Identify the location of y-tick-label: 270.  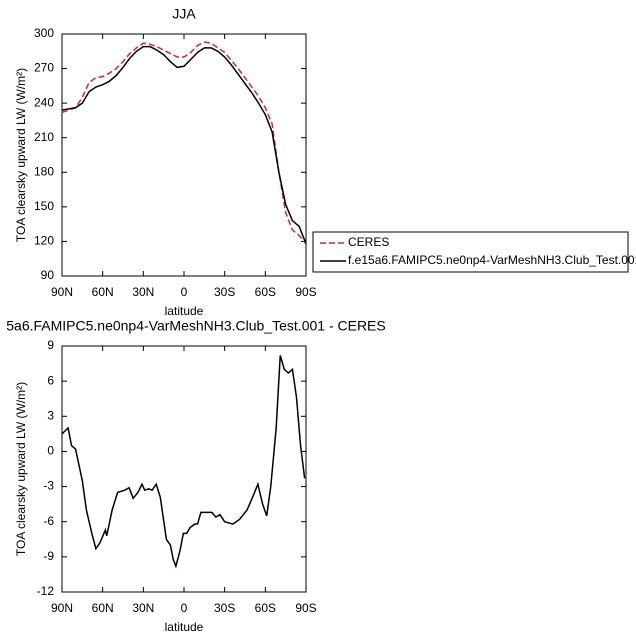
(44, 68).